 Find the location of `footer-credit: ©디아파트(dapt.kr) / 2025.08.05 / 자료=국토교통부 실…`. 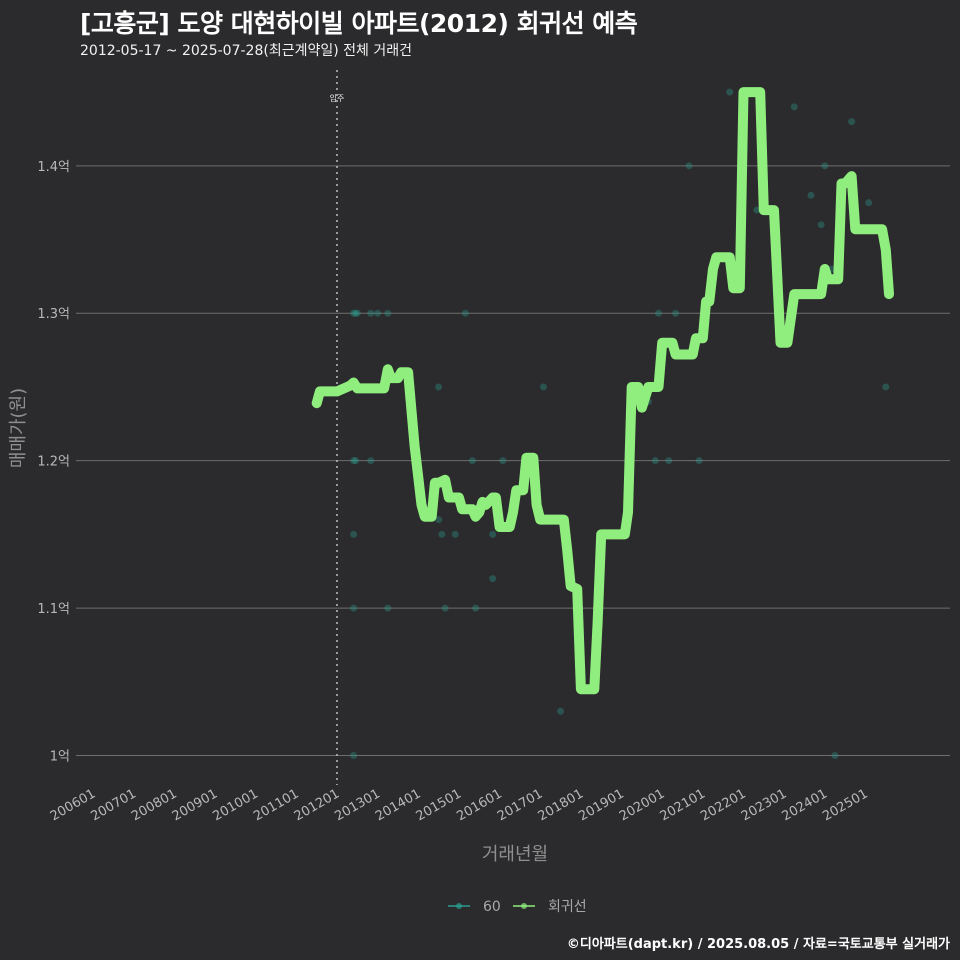

footer-credit: ©디아파트(dapt.kr) / 2025.08.05 / 자료=국토교통부 실… is located at coordinates (758, 944).